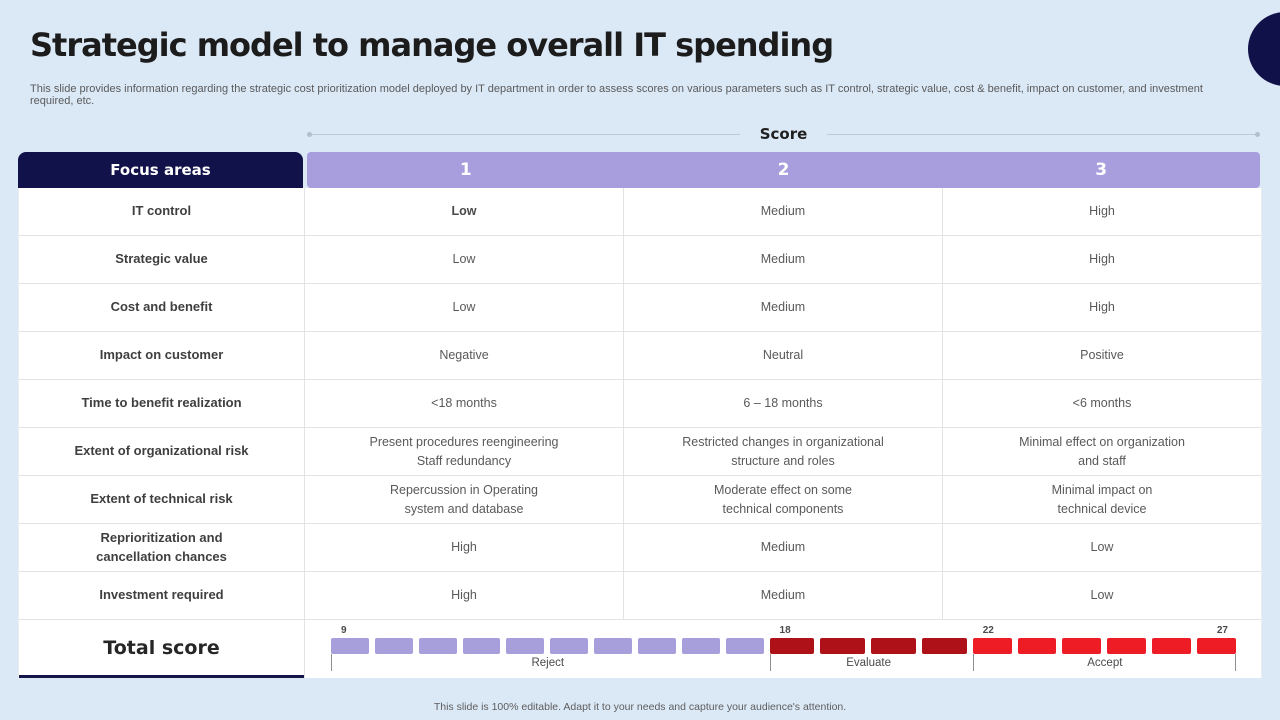 The image size is (1280, 720). I want to click on total-score-area: 9 Reject 18 Evaluate 22 Accept 27, so click(782, 649).